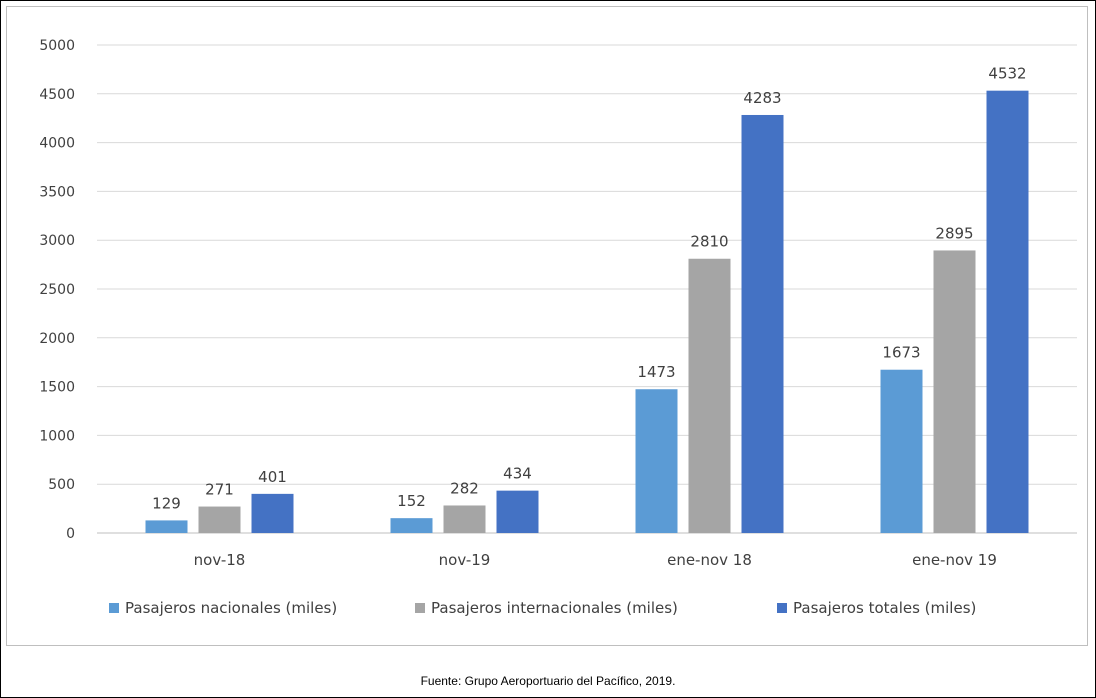 Image resolution: width=1096 pixels, height=698 pixels. Describe the element at coordinates (57, 241) in the screenshot. I see `y-tick-label: 3000` at that location.